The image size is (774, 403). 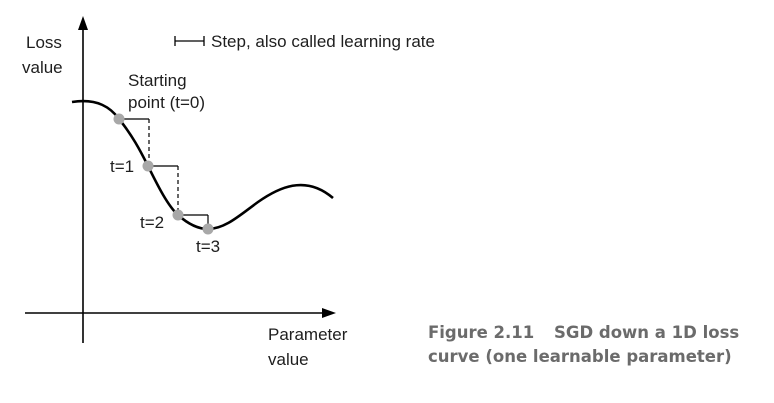 I want to click on caption-line1: Figure 2.11 SGD down a 1D loss, so click(x=583, y=332).